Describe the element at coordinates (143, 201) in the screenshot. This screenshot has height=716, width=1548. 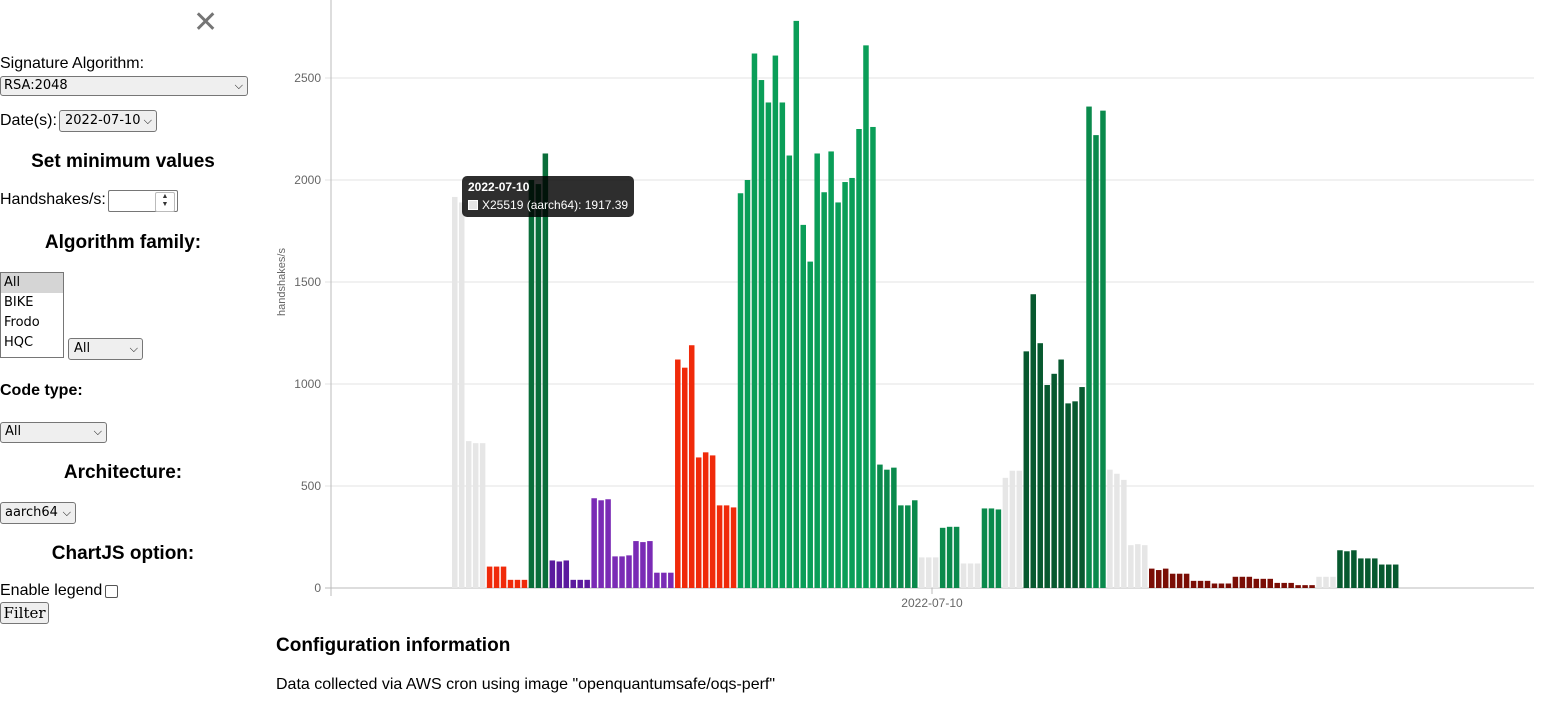
I see `handshakes-input: ▲ ▼` at that location.